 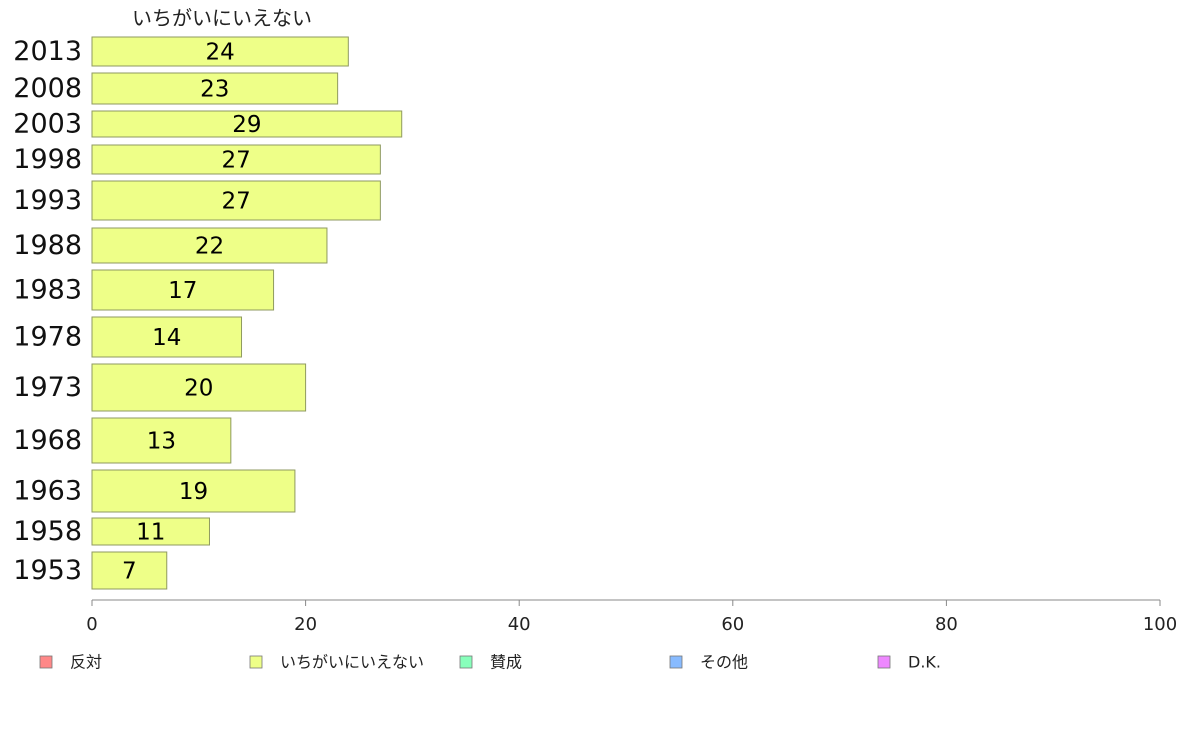 I want to click on legend-label: その他, so click(x=724, y=662).